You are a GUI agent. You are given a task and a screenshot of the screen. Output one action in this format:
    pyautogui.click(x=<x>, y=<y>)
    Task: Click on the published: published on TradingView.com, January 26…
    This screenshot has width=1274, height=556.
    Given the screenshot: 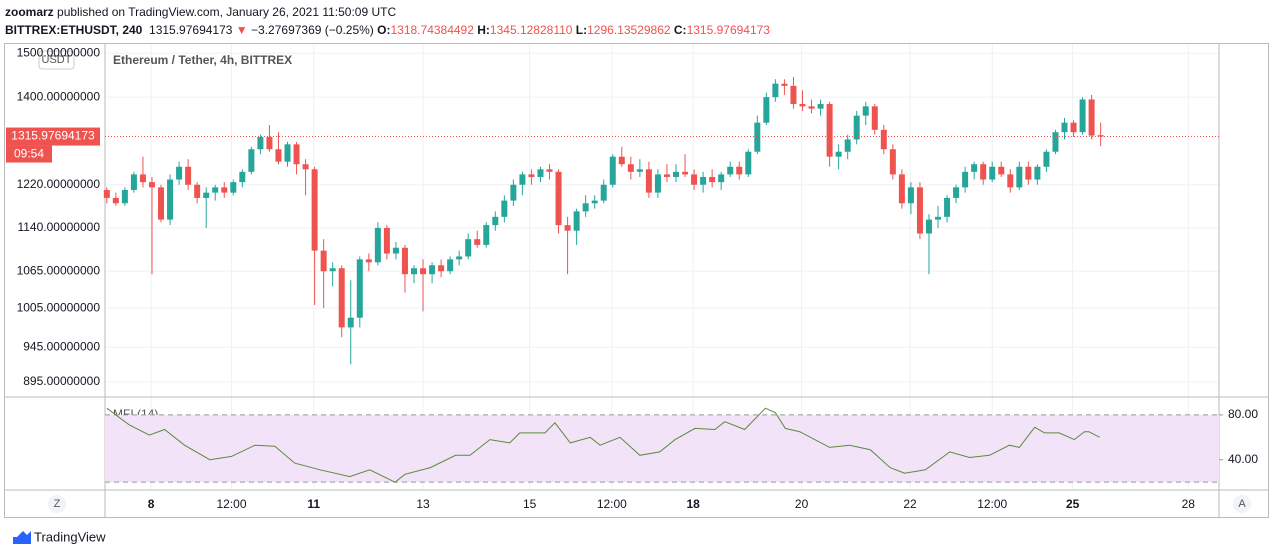 What is the action you would take?
    pyautogui.click(x=227, y=12)
    